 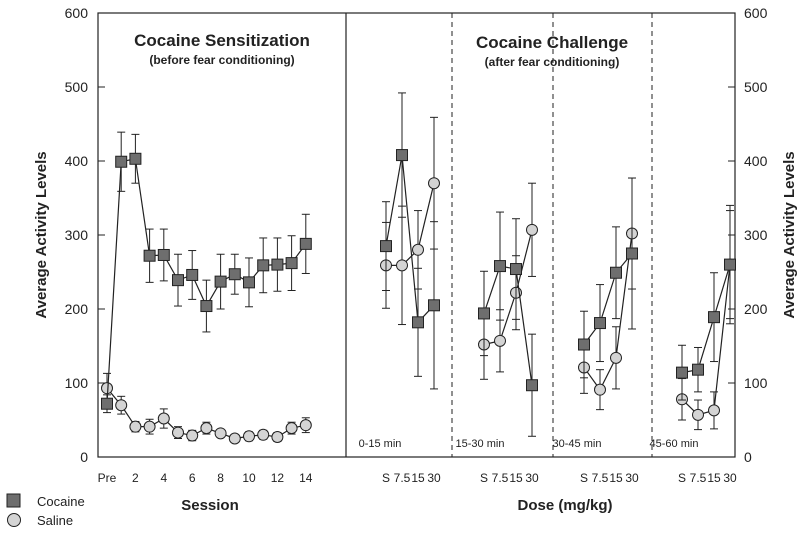 I want to click on right-y-tick-label: 0, so click(x=748, y=457).